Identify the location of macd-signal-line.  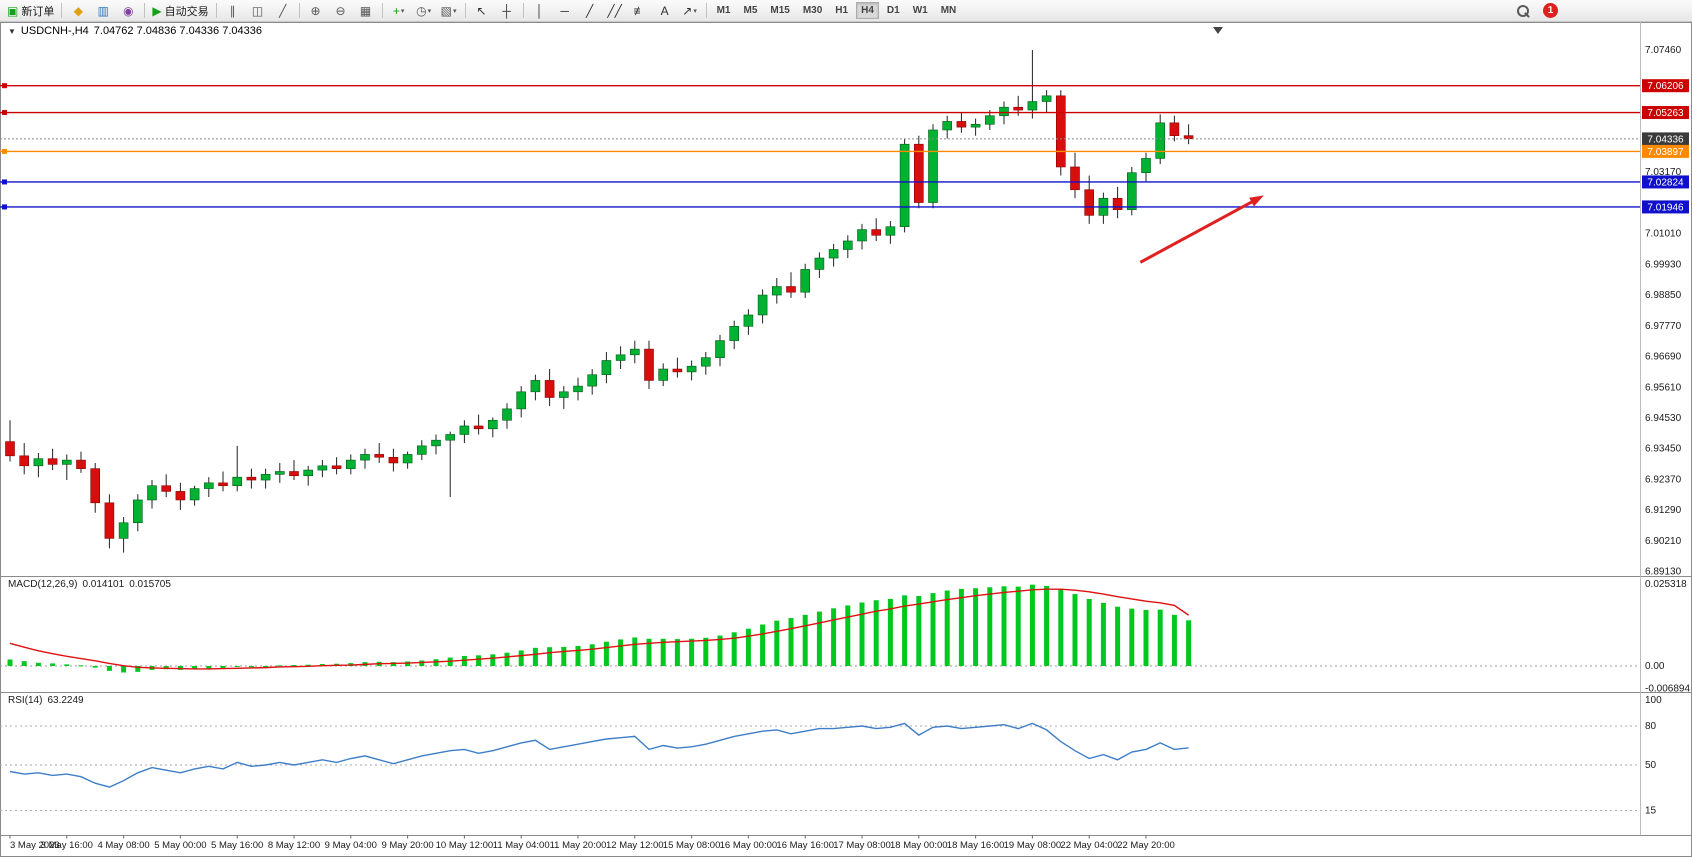
(599, 629).